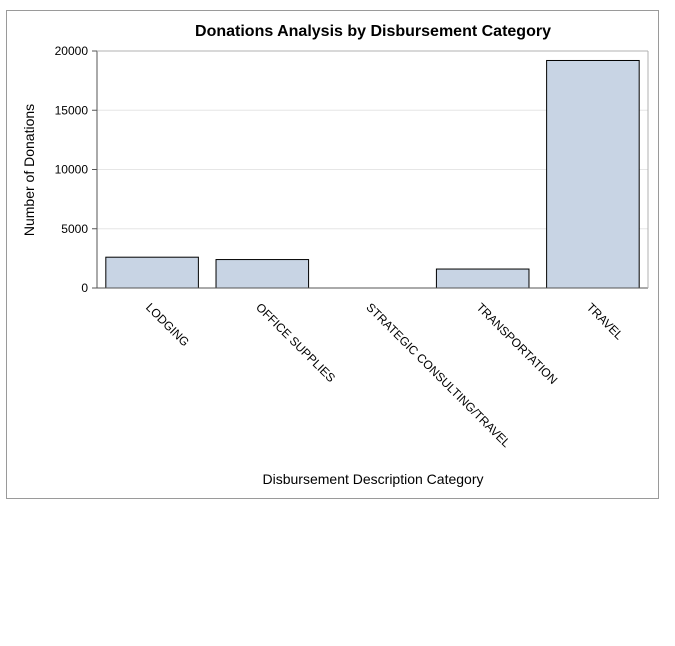 Image resolution: width=675 pixels, height=646 pixels. I want to click on y-tick-label: 5000, so click(74, 229).